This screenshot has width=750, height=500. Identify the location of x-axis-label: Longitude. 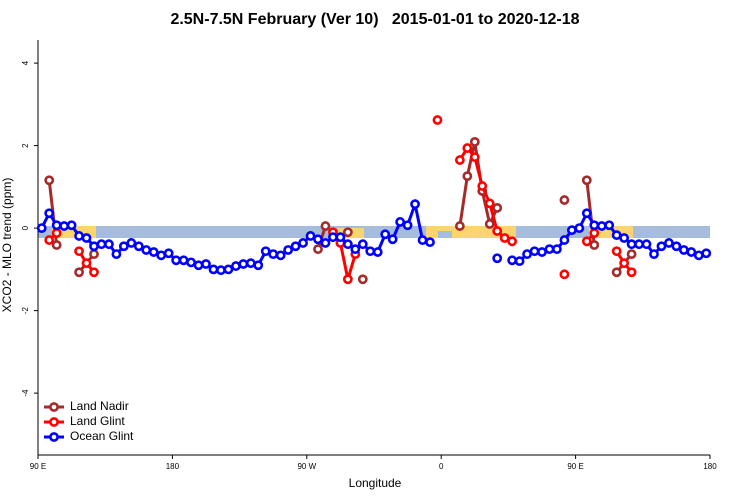
(375, 483).